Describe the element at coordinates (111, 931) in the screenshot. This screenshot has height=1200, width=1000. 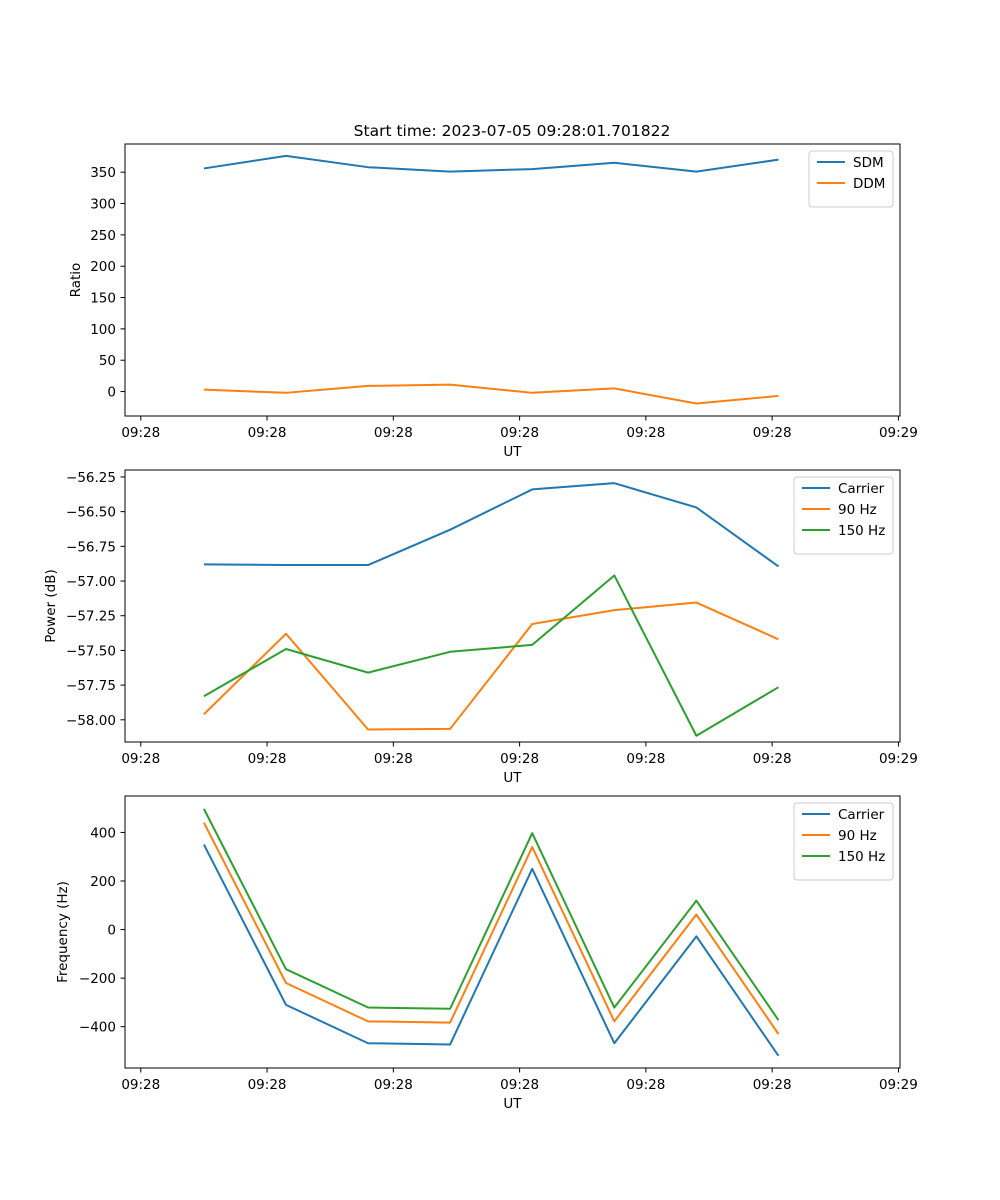
I see `frequency-y-tick-label: 0` at that location.